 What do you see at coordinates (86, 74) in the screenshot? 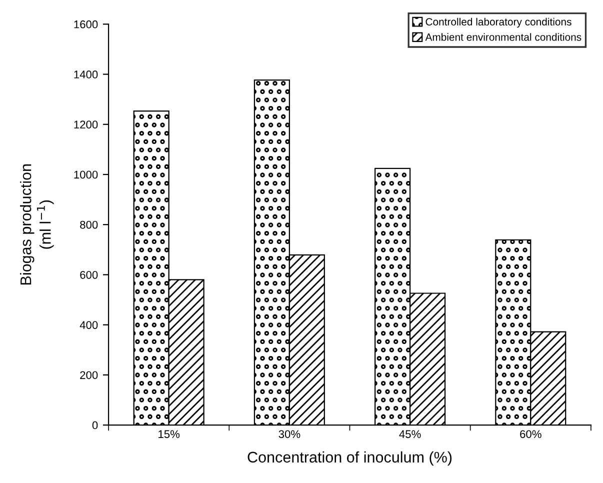
I see `y-tick-label: 1400` at bounding box center [86, 74].